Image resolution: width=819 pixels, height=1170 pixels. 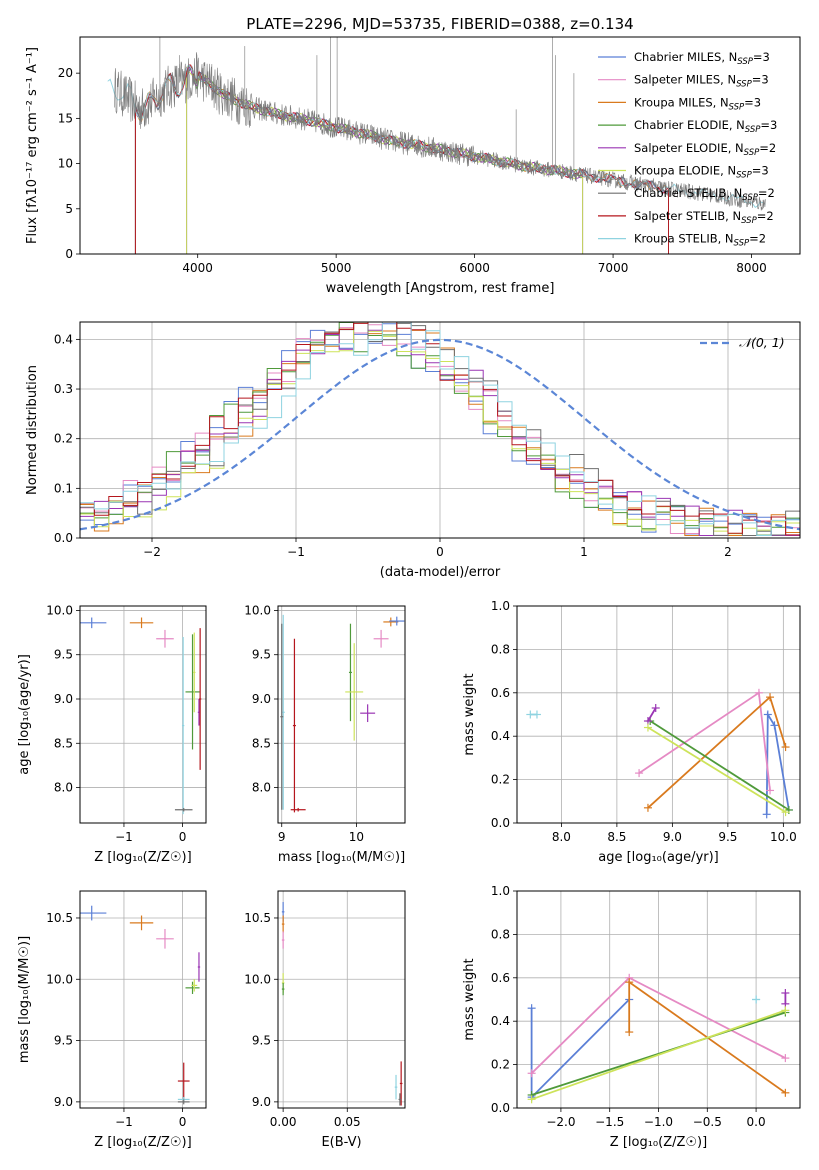 I want to click on gaussian-curve, so click(x=440, y=434).